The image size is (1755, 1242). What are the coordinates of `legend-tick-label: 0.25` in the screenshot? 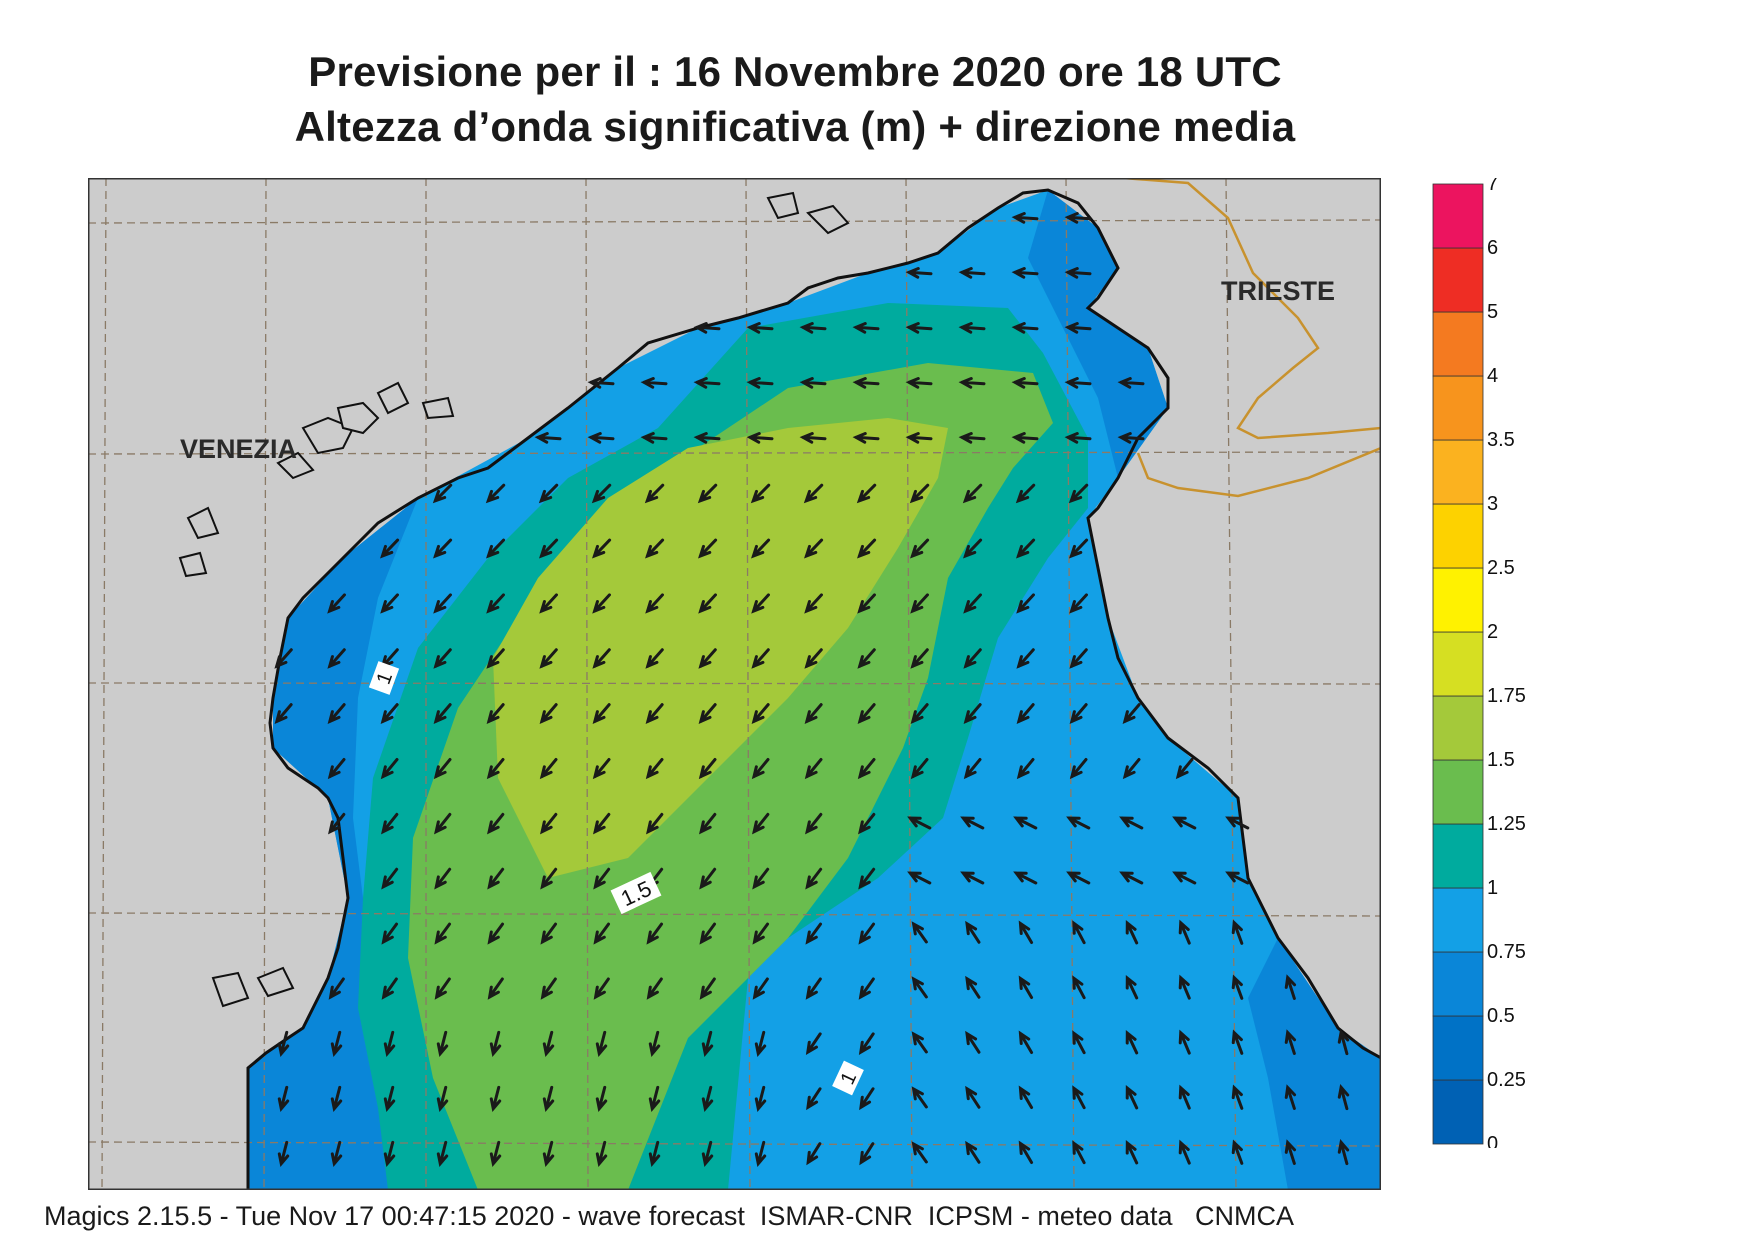 It's located at (1506, 1080).